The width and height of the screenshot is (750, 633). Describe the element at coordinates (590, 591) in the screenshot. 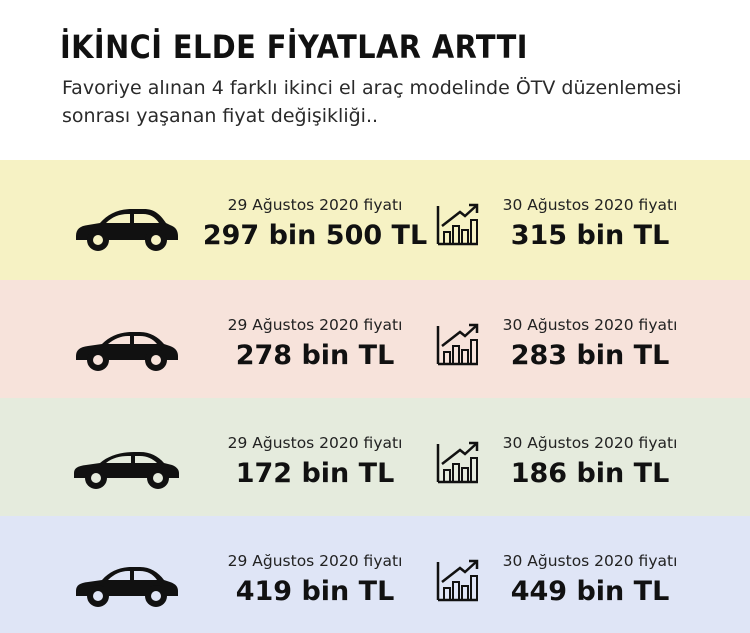

I see `new-price-value: 449 bin TL` at that location.